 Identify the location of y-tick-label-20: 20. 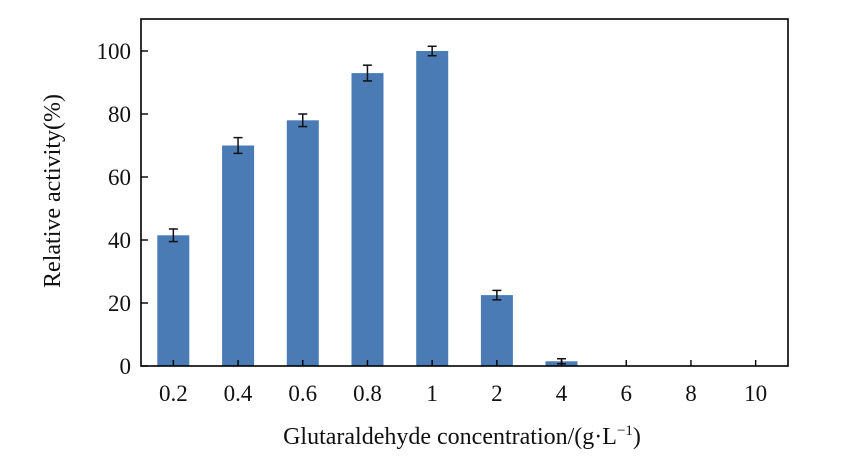
(119, 303).